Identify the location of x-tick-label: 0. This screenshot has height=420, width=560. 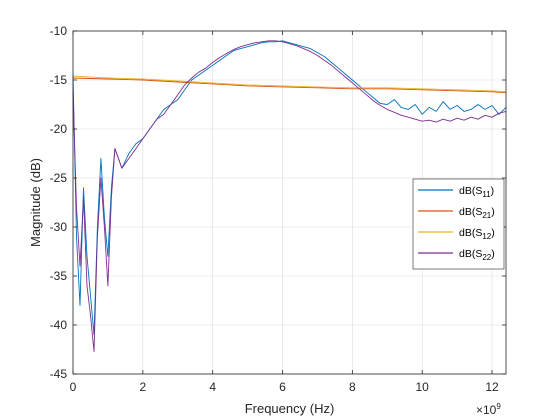
(73, 387).